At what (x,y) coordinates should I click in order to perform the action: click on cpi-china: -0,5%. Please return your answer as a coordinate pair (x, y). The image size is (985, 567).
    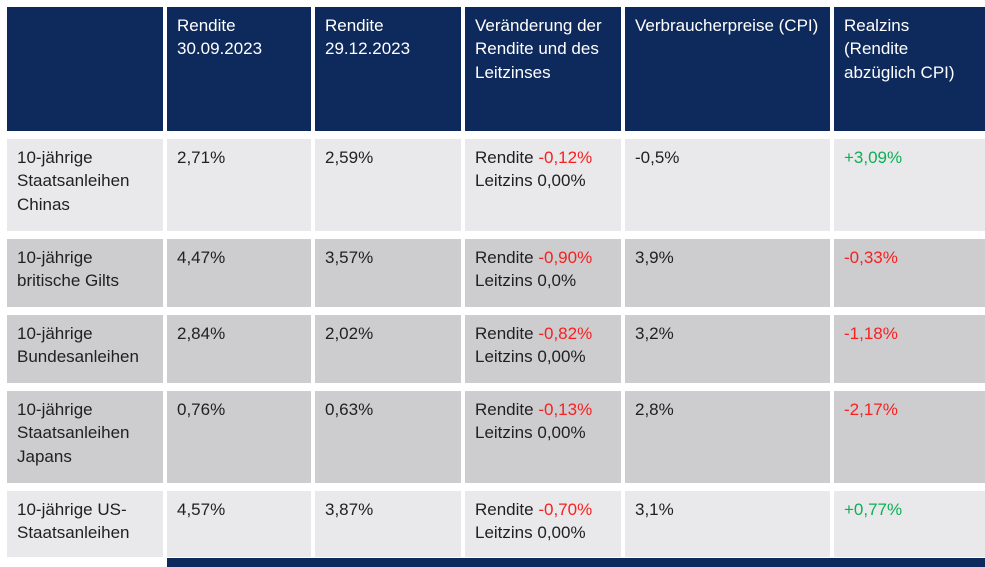
    Looking at the image, I should click on (727, 185).